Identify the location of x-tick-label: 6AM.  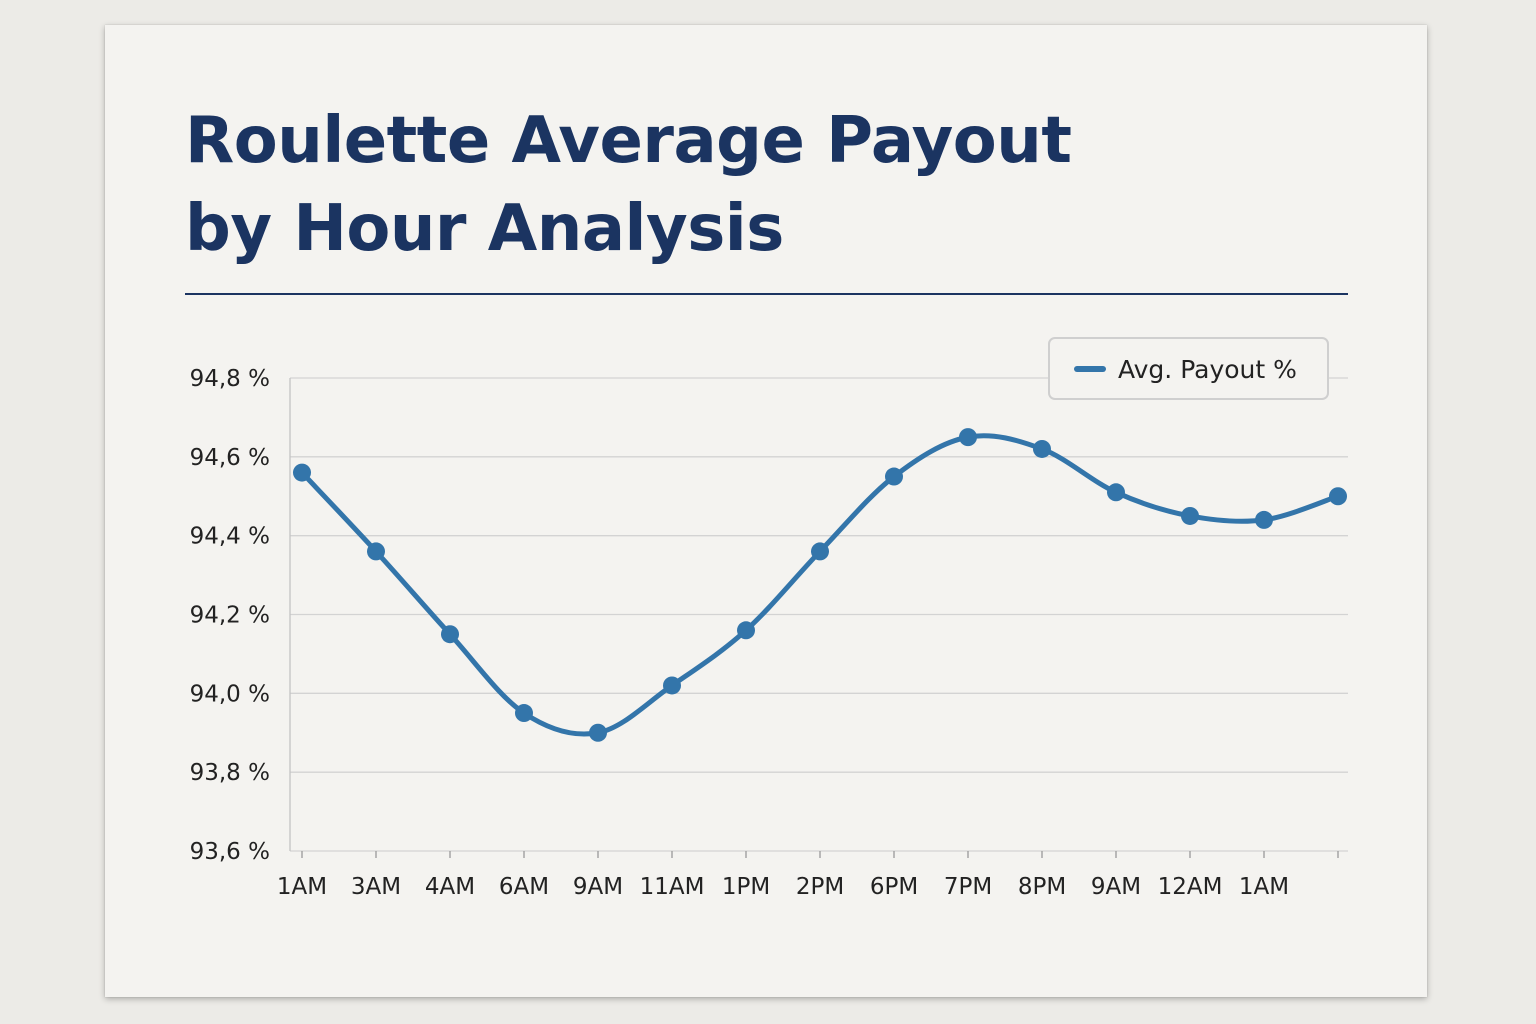
(524, 887).